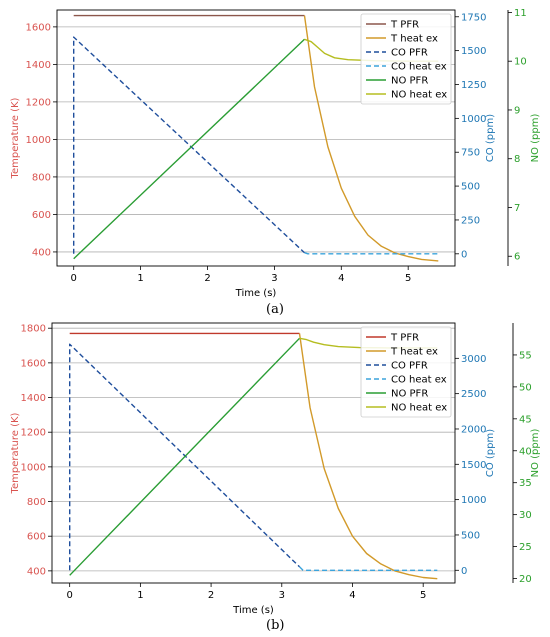 The height and width of the screenshot is (637, 550). Describe the element at coordinates (525, 547) in the screenshot. I see `y-no-tick-label: 25` at that location.